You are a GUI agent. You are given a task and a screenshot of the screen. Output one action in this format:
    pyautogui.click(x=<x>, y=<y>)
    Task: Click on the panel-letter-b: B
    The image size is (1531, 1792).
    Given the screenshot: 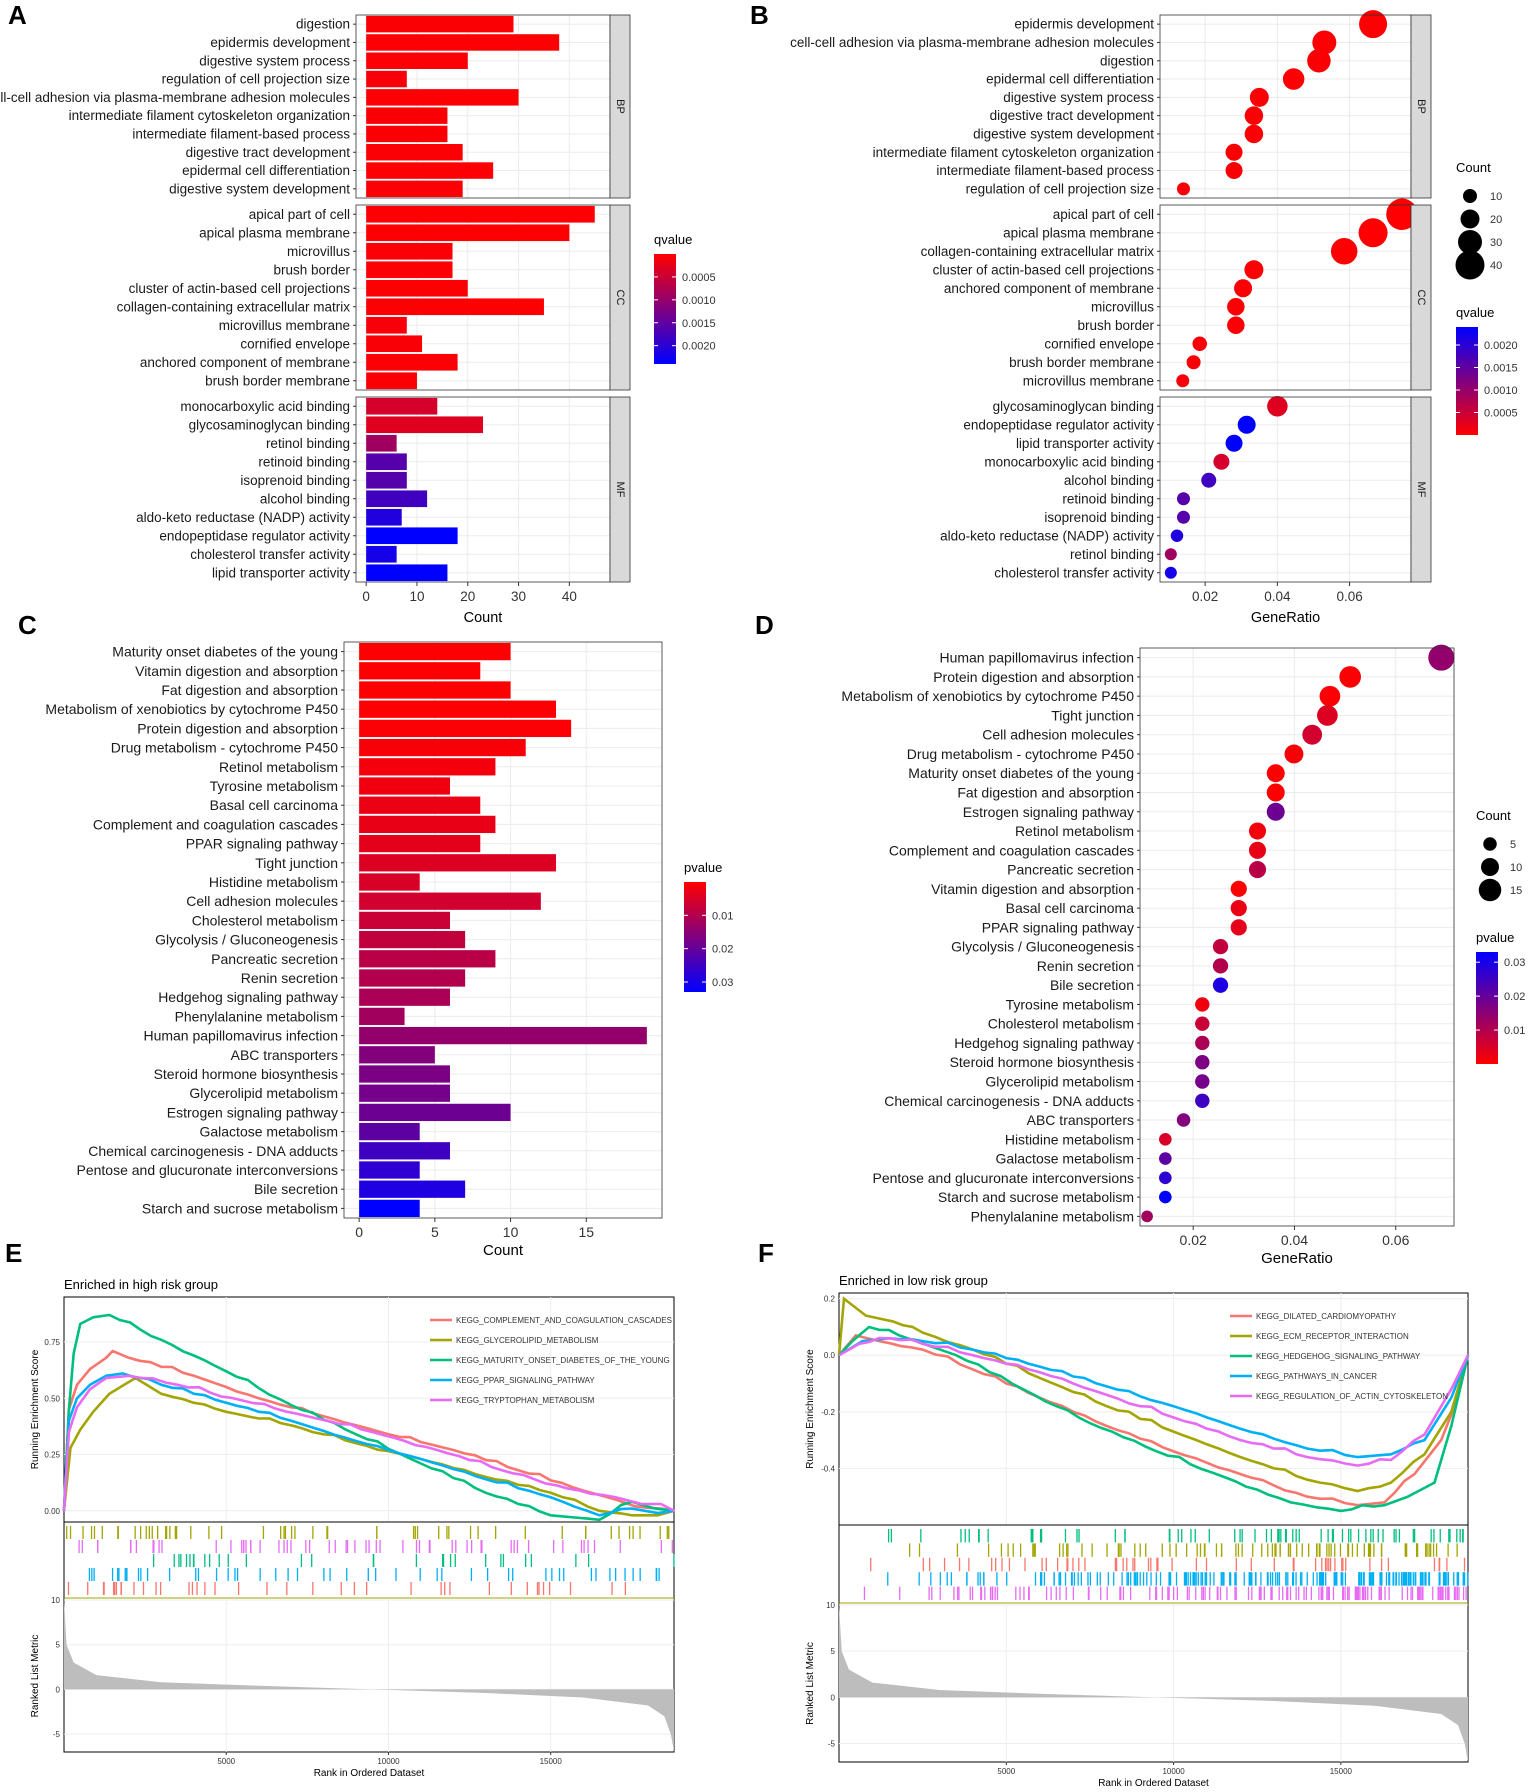 What is the action you would take?
    pyautogui.click(x=759, y=15)
    